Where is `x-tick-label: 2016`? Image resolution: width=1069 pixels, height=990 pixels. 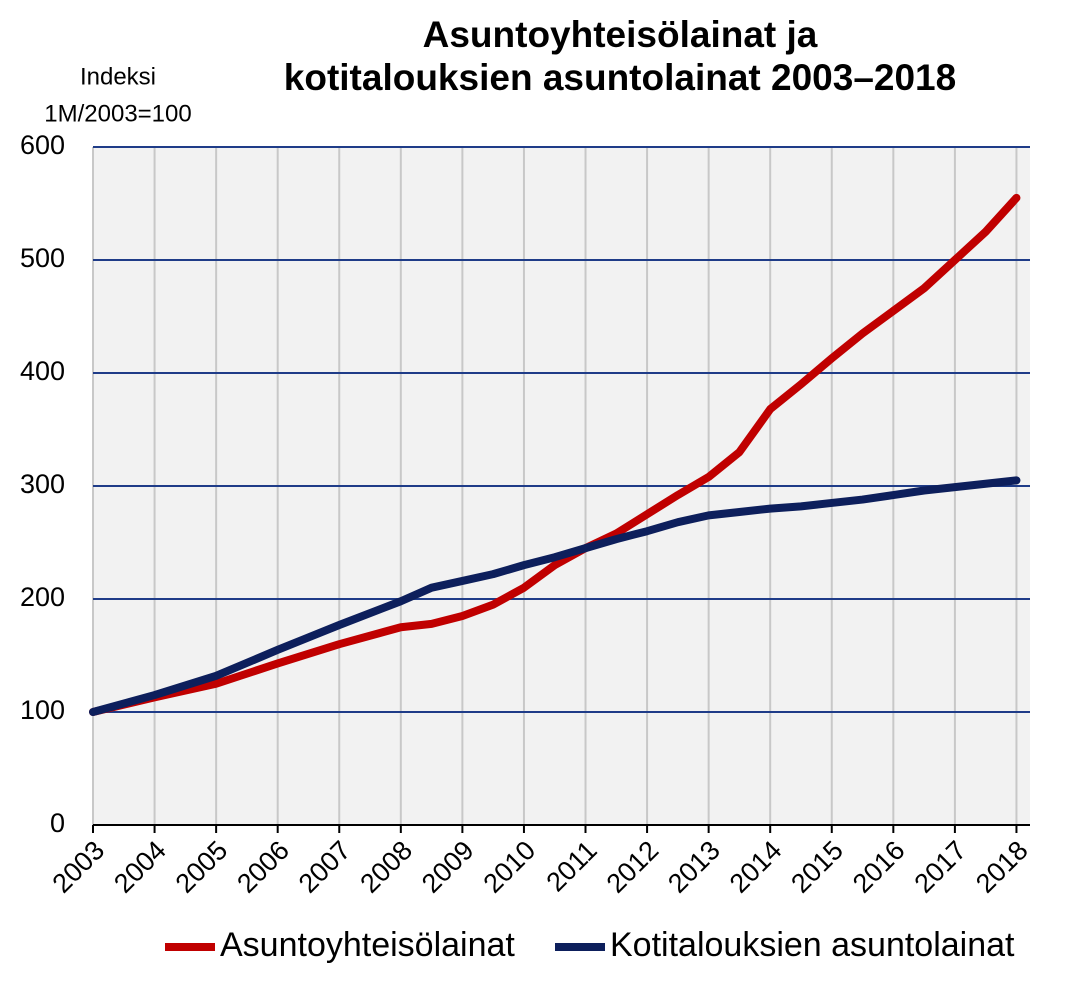
x-tick-label: 2016 is located at coordinates (879, 867).